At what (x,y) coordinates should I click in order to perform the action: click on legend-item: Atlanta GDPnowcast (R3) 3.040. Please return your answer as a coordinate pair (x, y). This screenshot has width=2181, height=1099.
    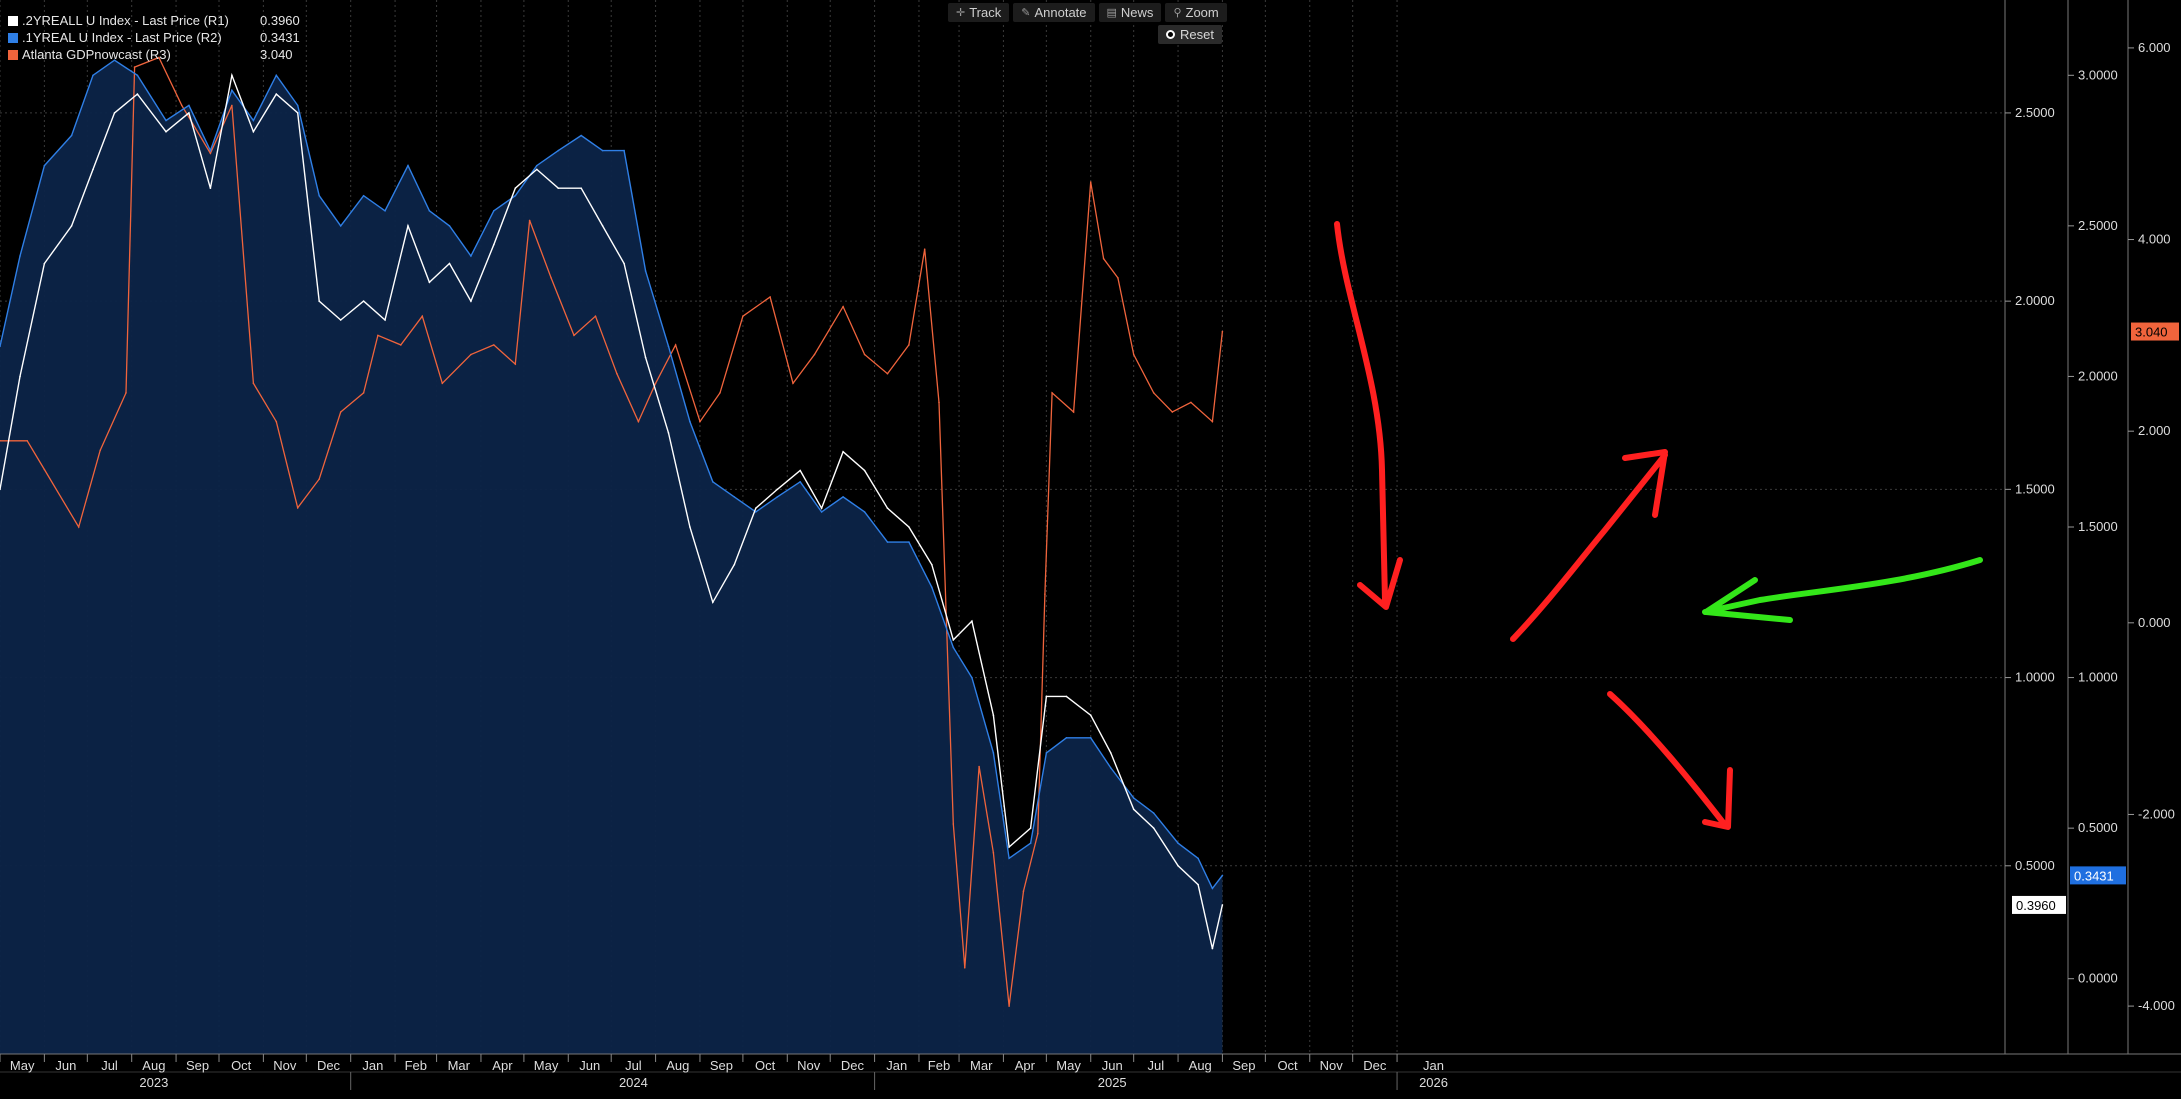
    Looking at the image, I should click on (154, 54).